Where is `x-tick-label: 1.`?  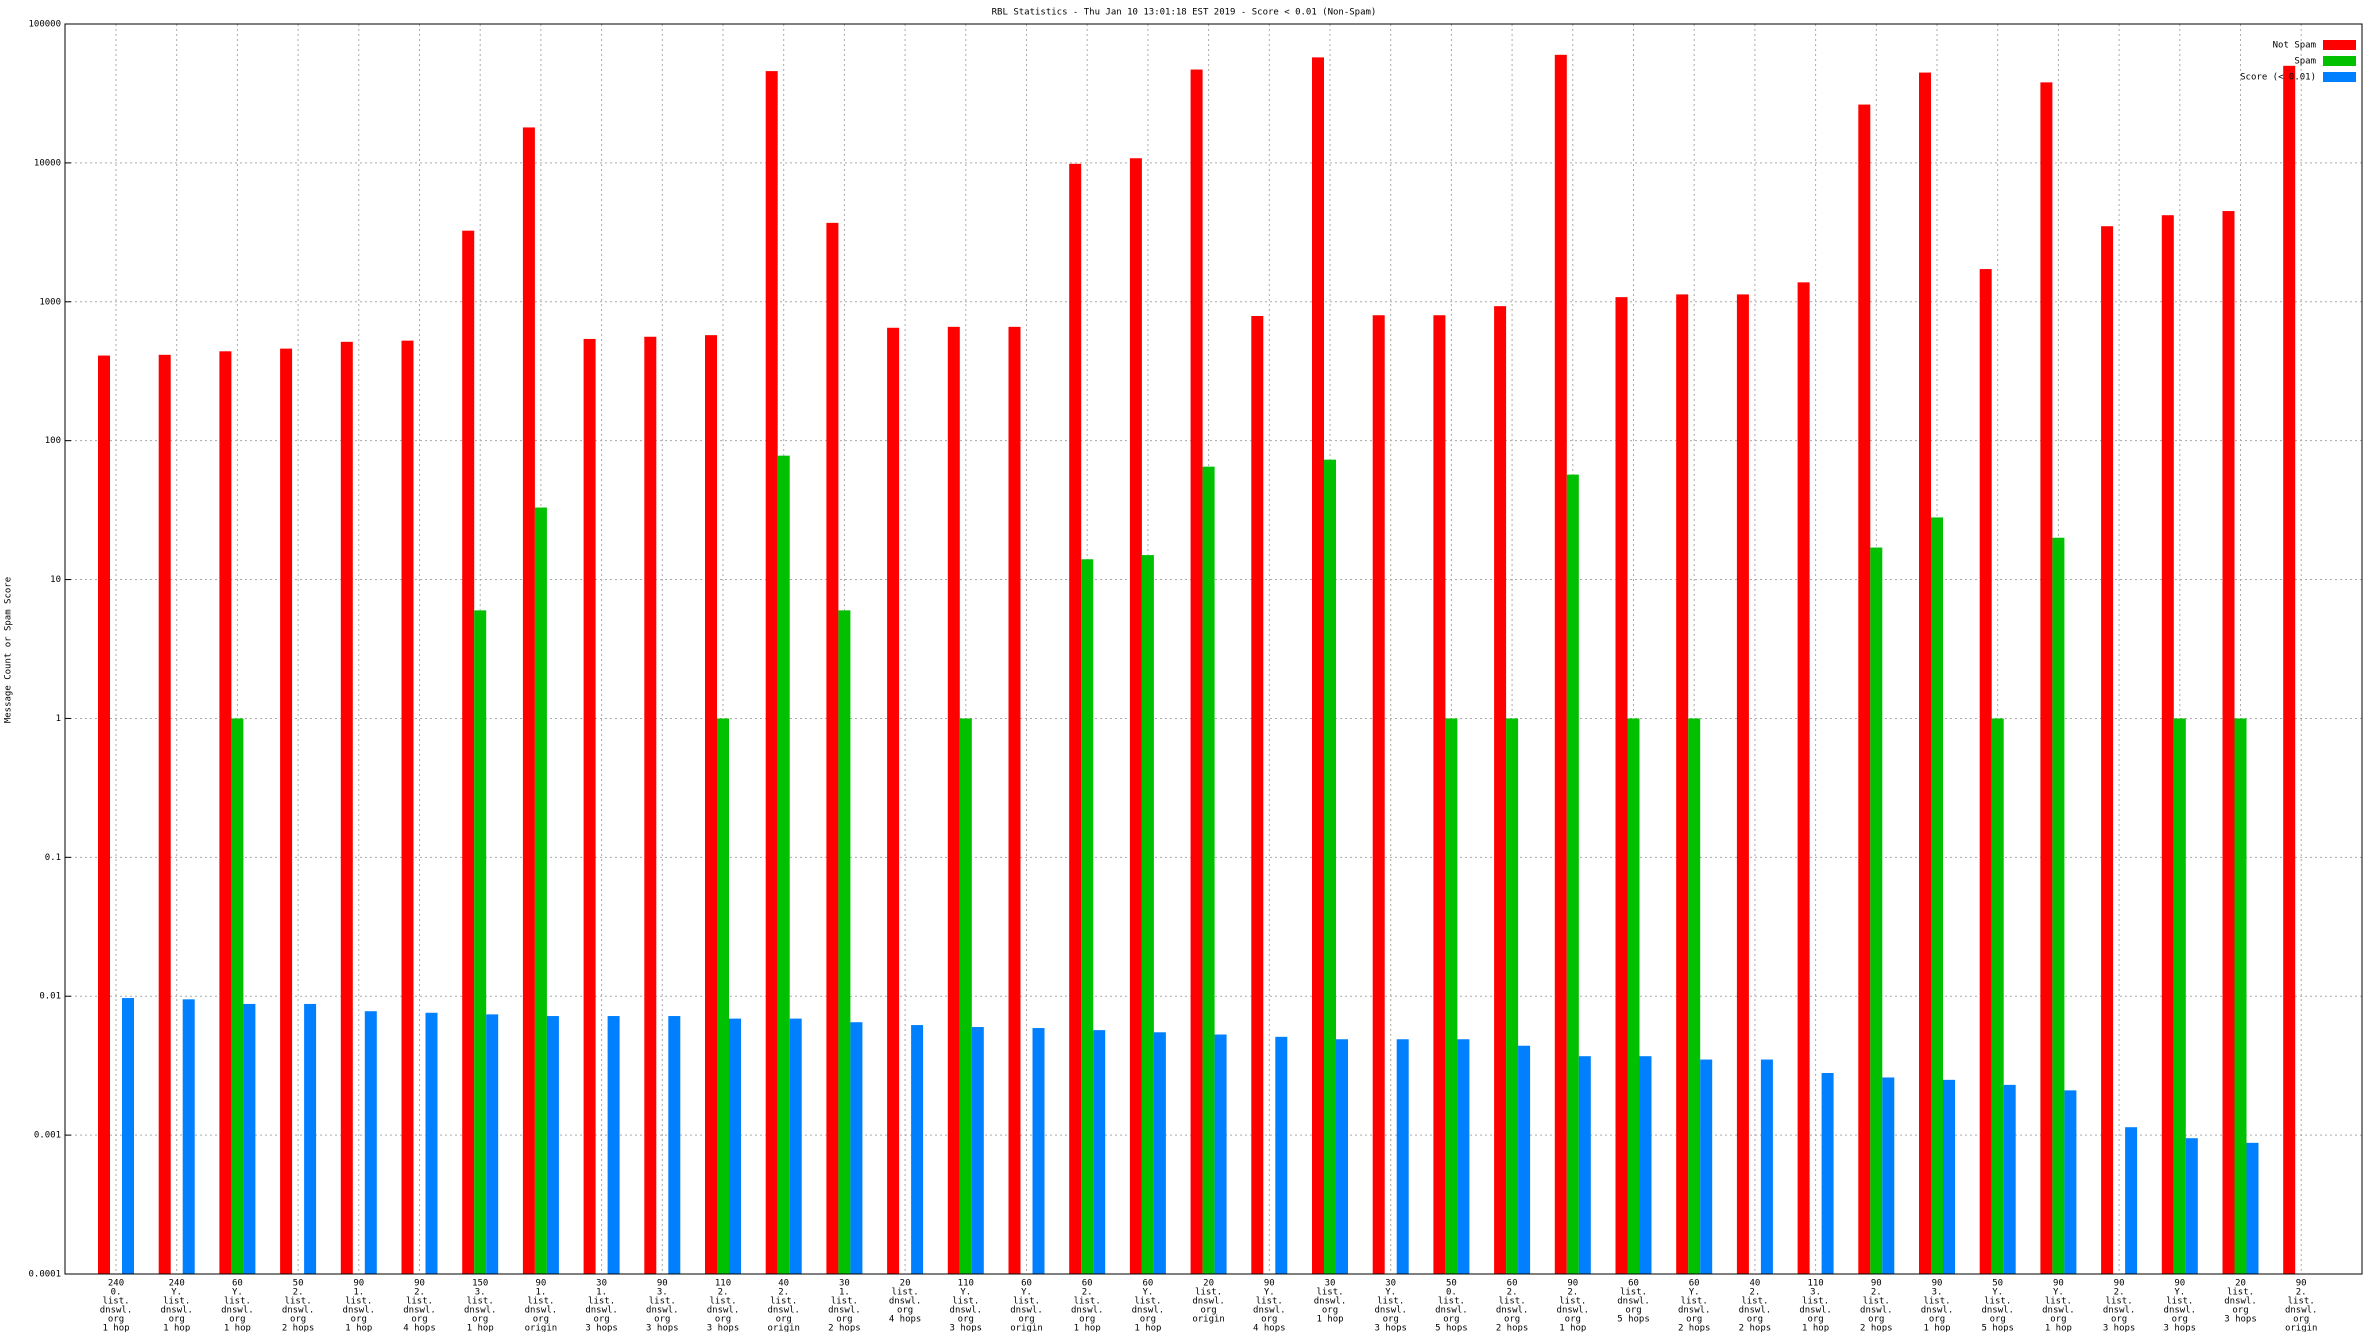 x-tick-label: 1. is located at coordinates (540, 1293).